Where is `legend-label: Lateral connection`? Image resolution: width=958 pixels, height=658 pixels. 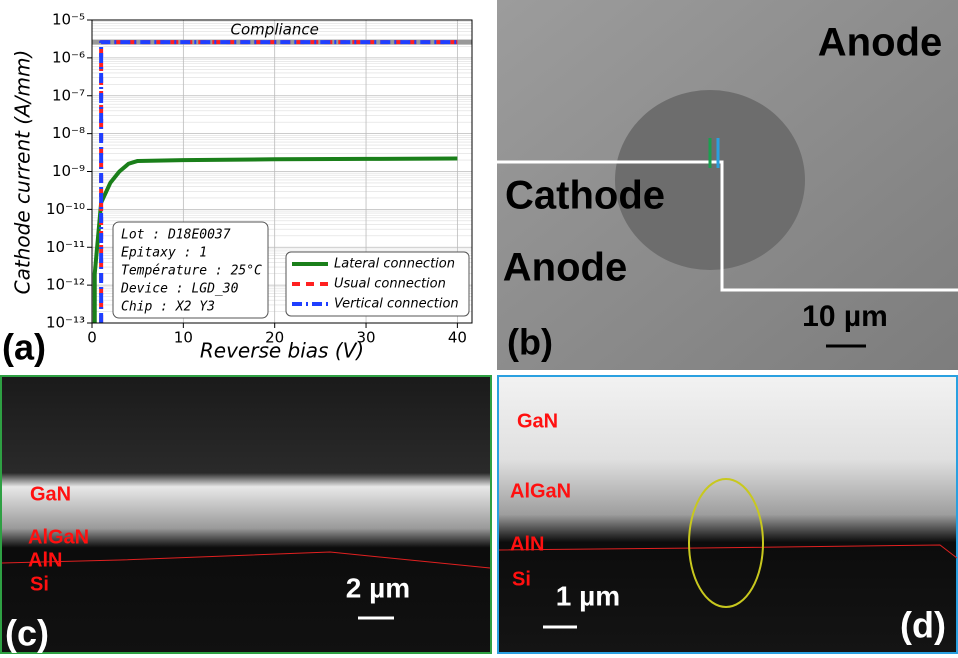
legend-label: Lateral connection is located at coordinates (394, 264).